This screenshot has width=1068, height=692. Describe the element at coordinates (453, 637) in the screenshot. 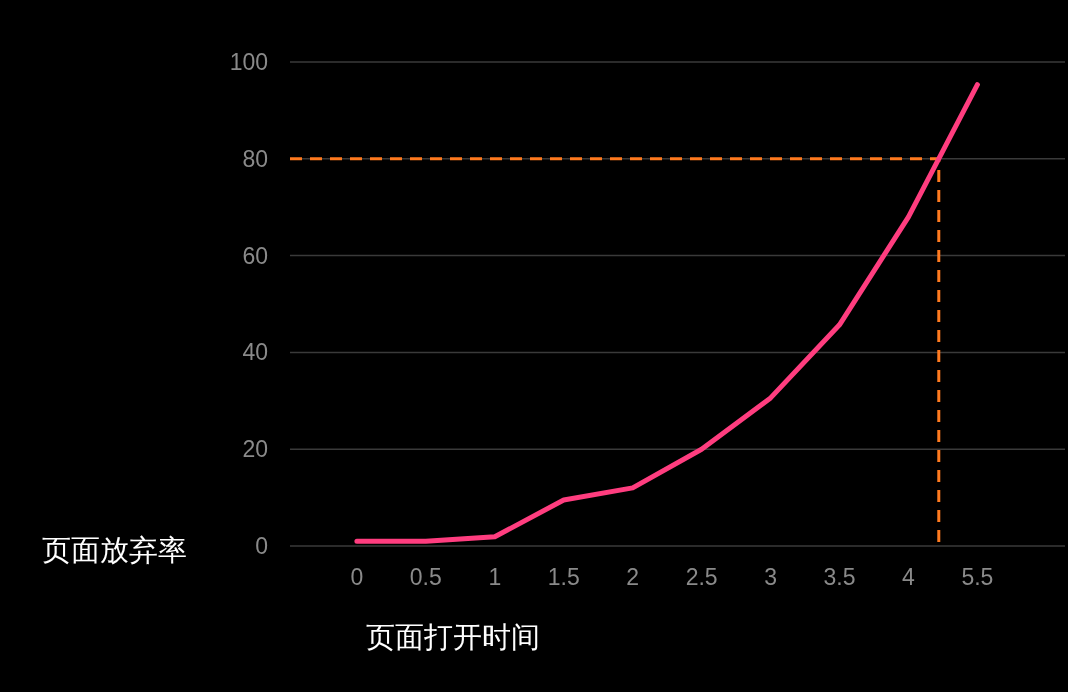

I see `x-axis-title: 页面打开时间` at that location.